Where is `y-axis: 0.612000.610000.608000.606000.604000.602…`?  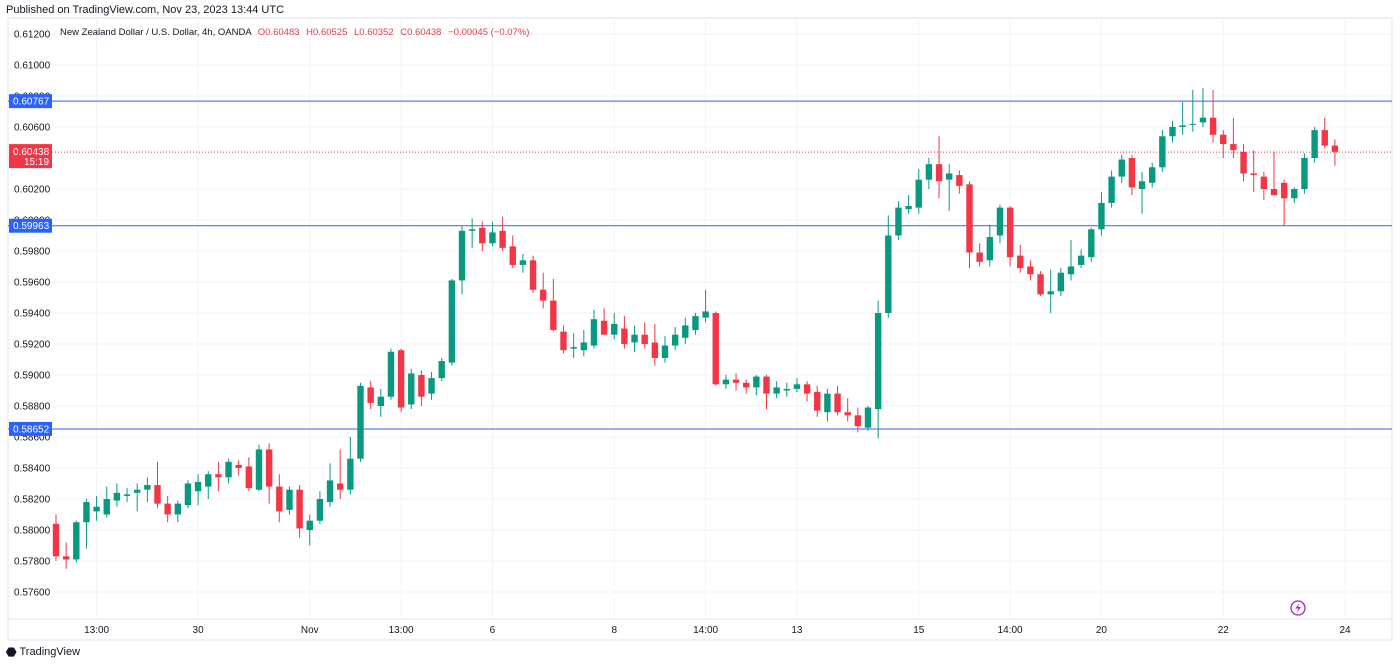
y-axis: 0.612000.610000.608000.606000.604000.602… is located at coordinates (32, 314).